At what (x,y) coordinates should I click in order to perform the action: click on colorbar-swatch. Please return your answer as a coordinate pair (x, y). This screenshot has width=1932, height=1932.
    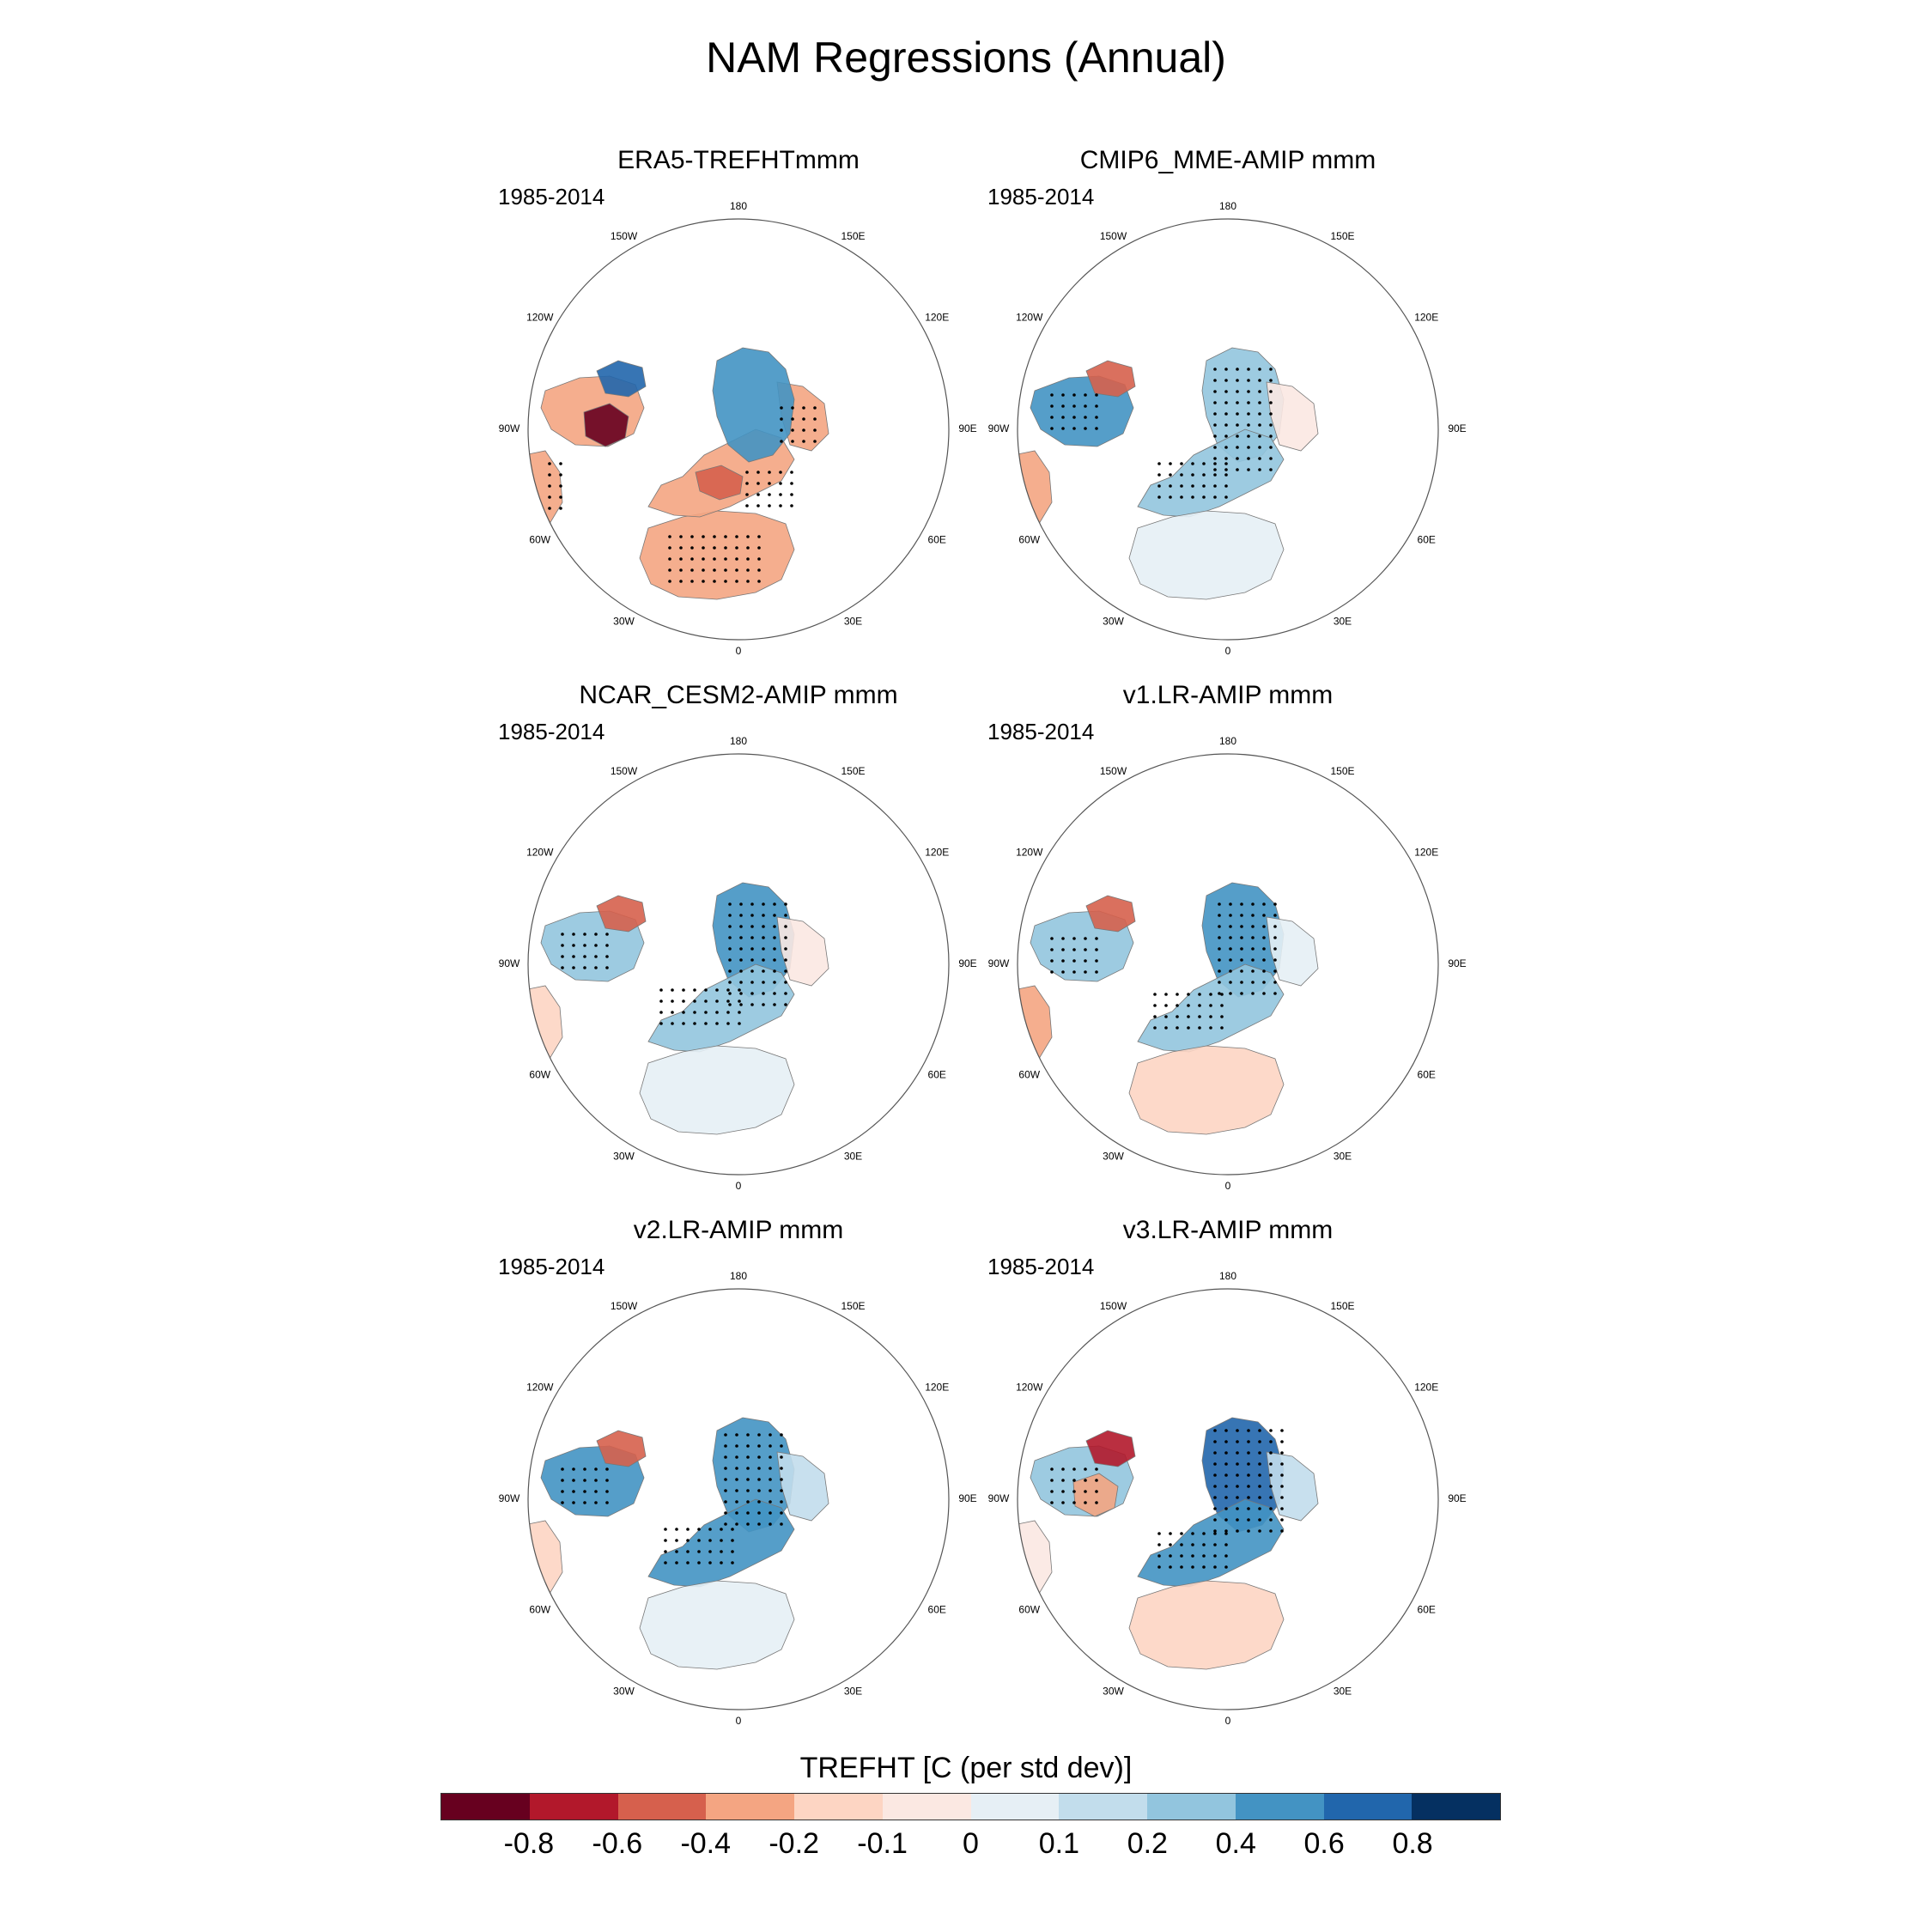
    Looking at the image, I should click on (574, 1807).